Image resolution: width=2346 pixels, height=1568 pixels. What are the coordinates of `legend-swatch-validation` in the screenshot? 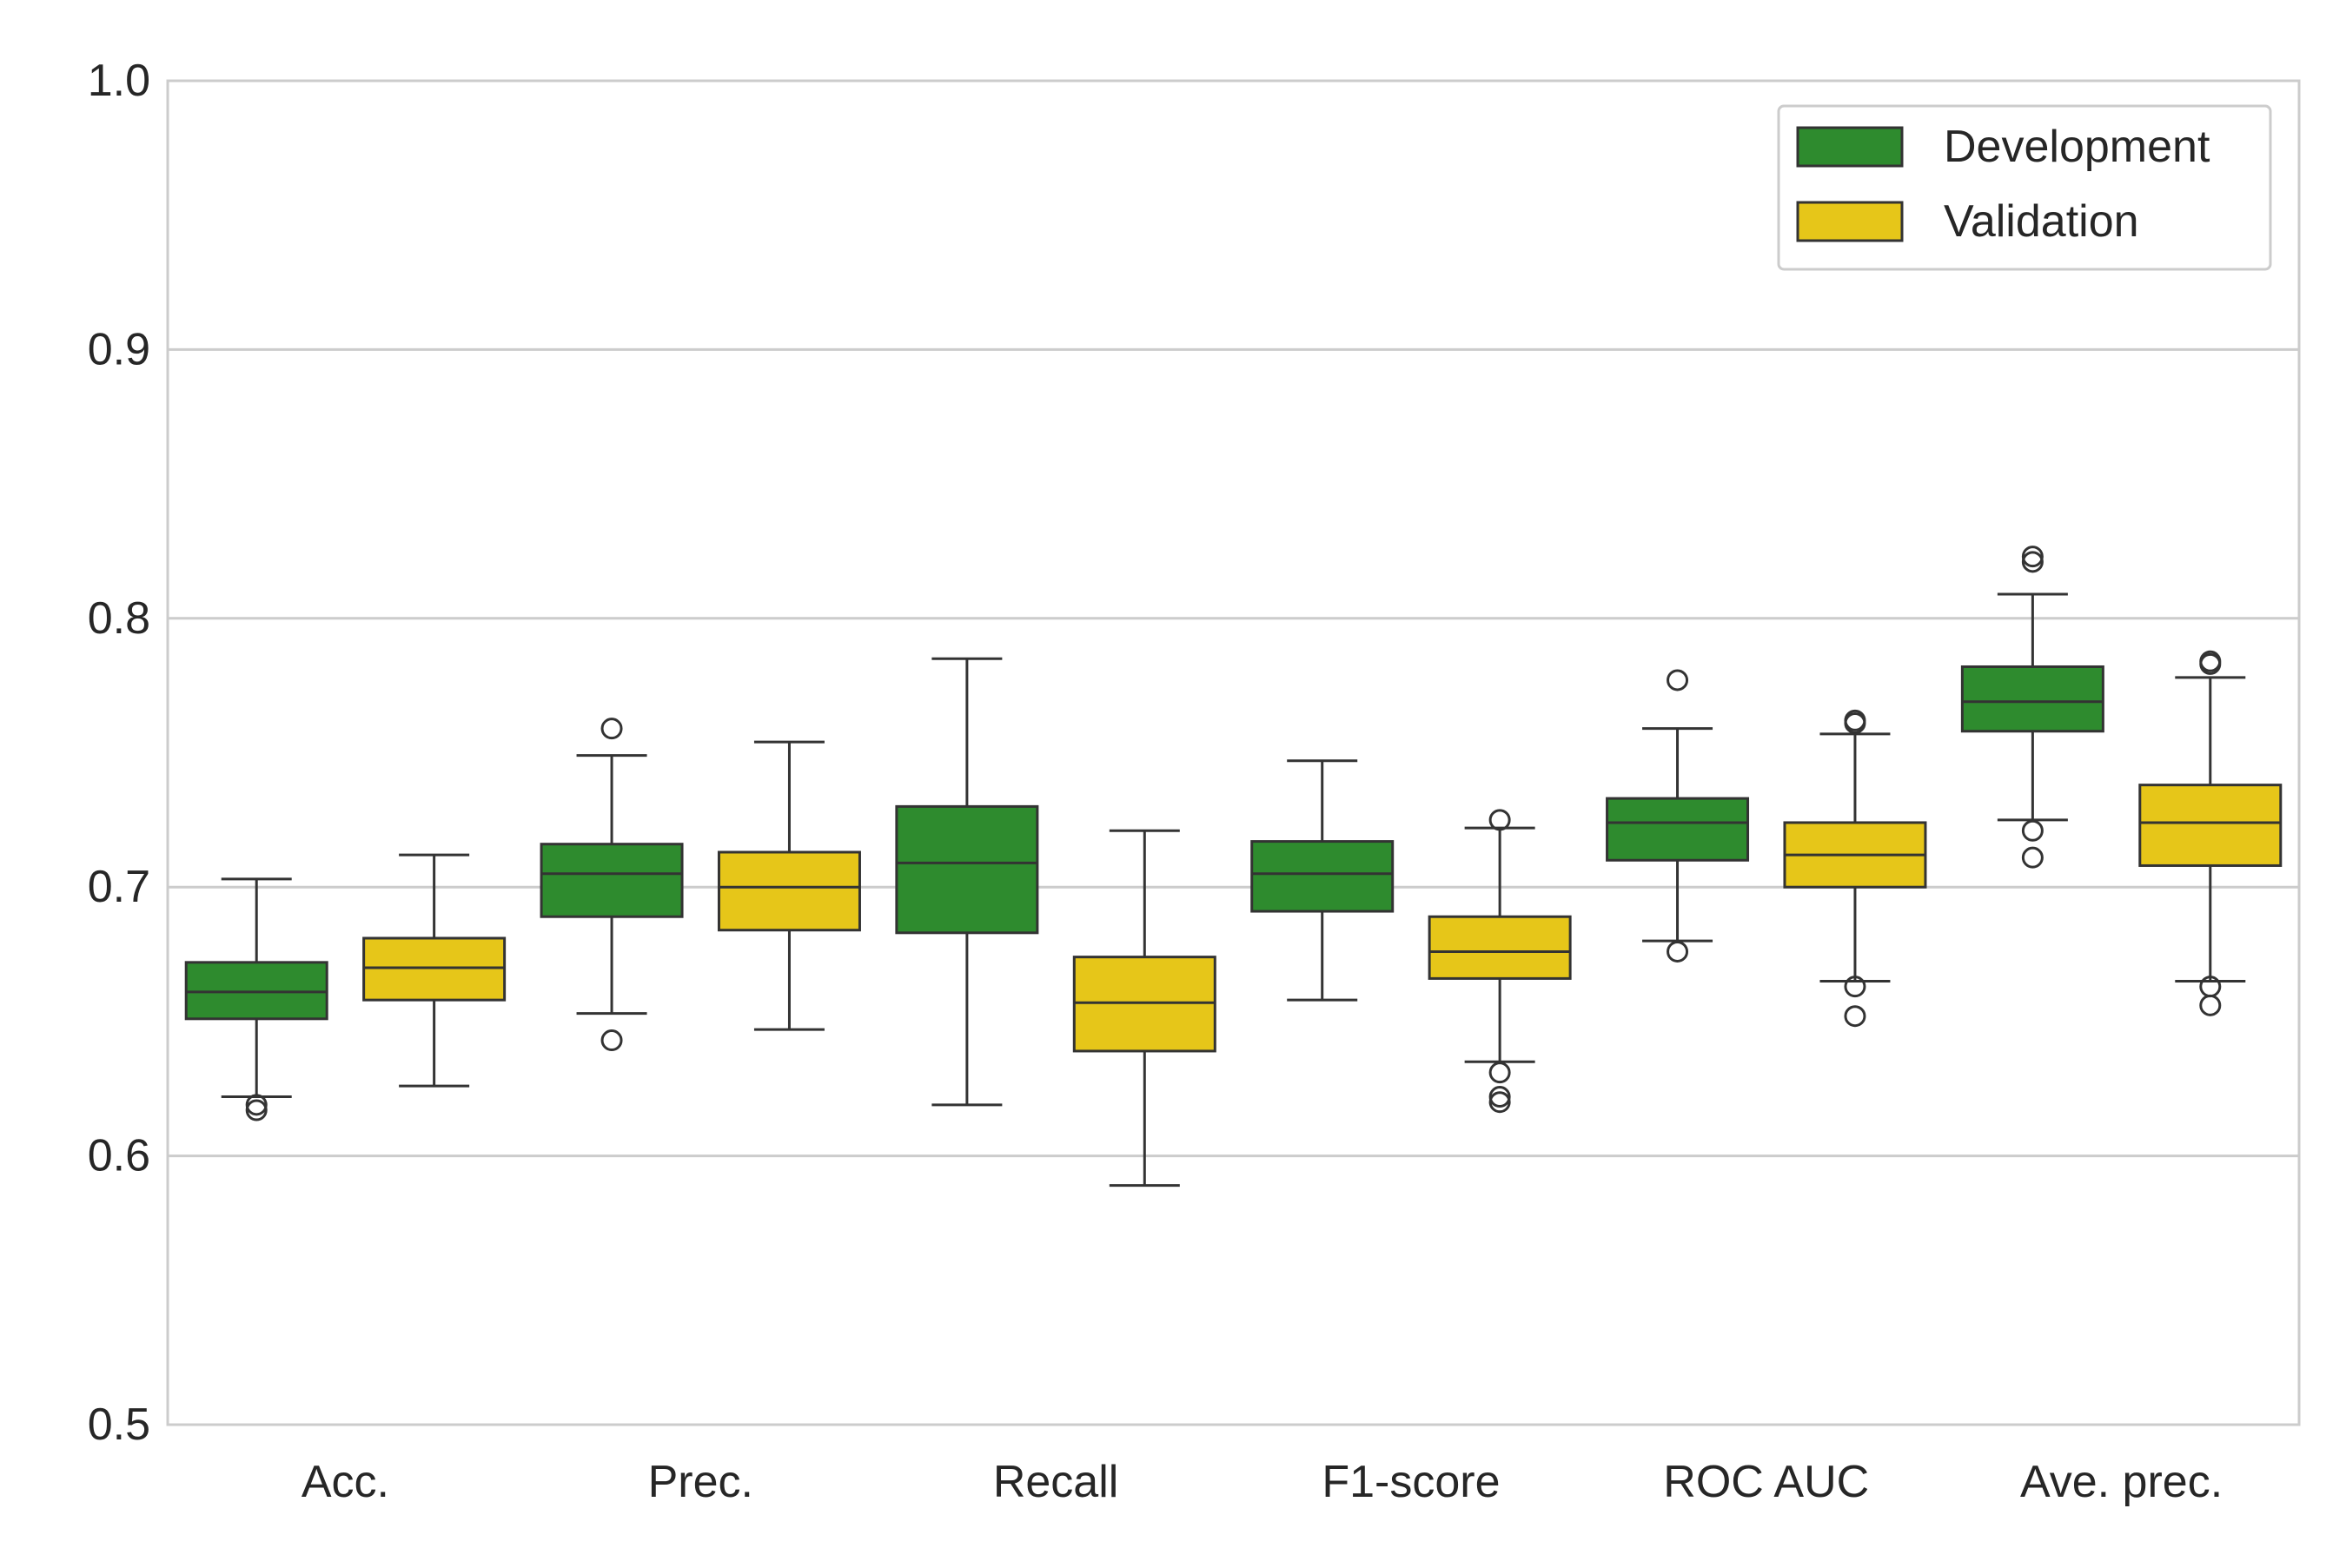 It's located at (1850, 221).